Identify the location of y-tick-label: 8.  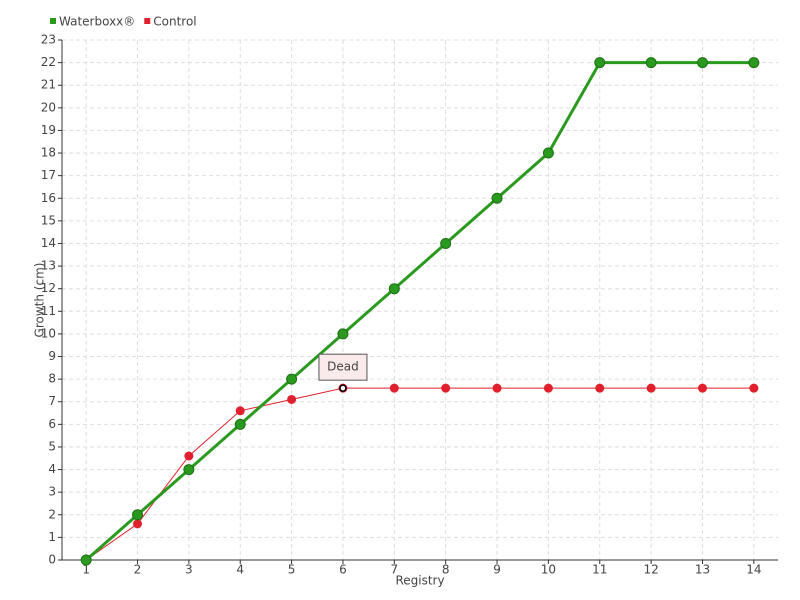
(52, 379).